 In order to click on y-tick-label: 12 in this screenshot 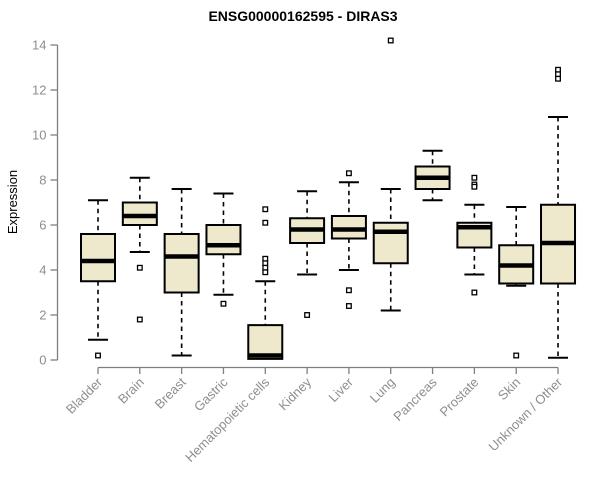, I will do `click(39, 90)`.